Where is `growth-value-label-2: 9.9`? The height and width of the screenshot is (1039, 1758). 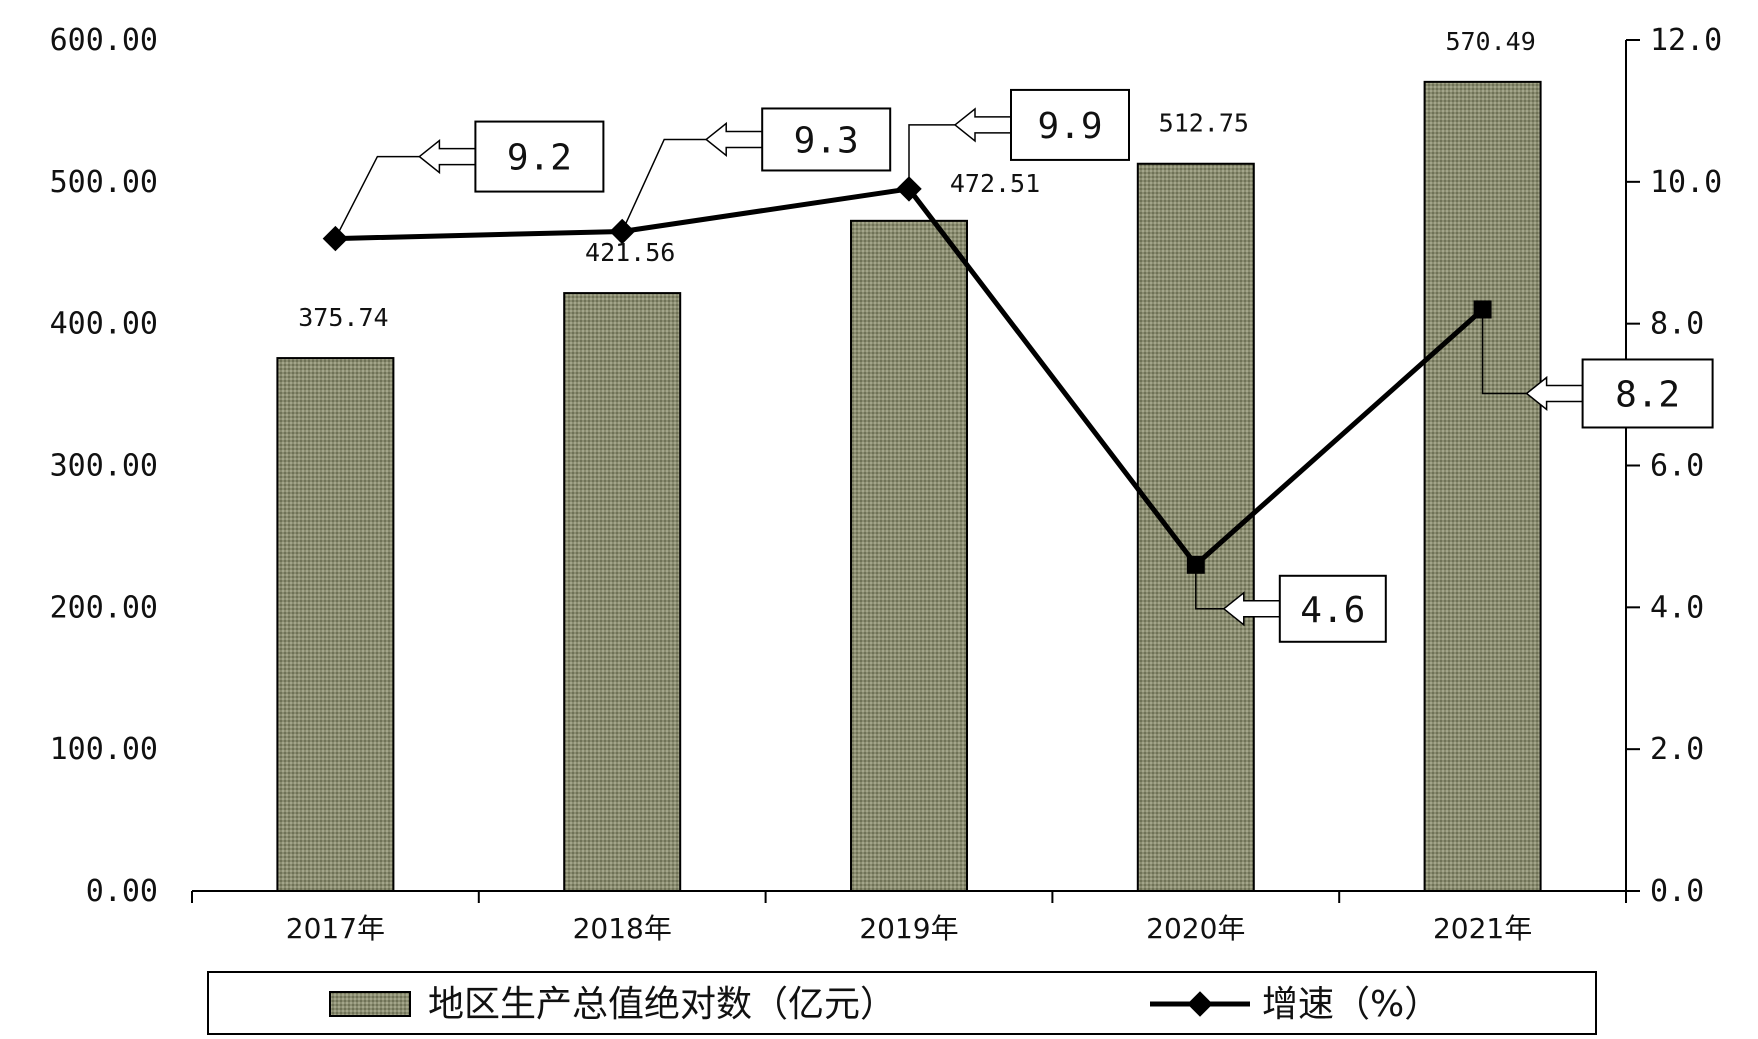
growth-value-label-2: 9.9 is located at coordinates (1069, 126).